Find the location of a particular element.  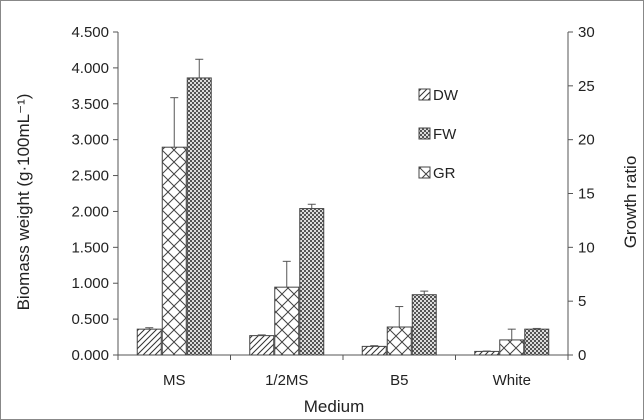

right-tick-label: 15 is located at coordinates (586, 194).